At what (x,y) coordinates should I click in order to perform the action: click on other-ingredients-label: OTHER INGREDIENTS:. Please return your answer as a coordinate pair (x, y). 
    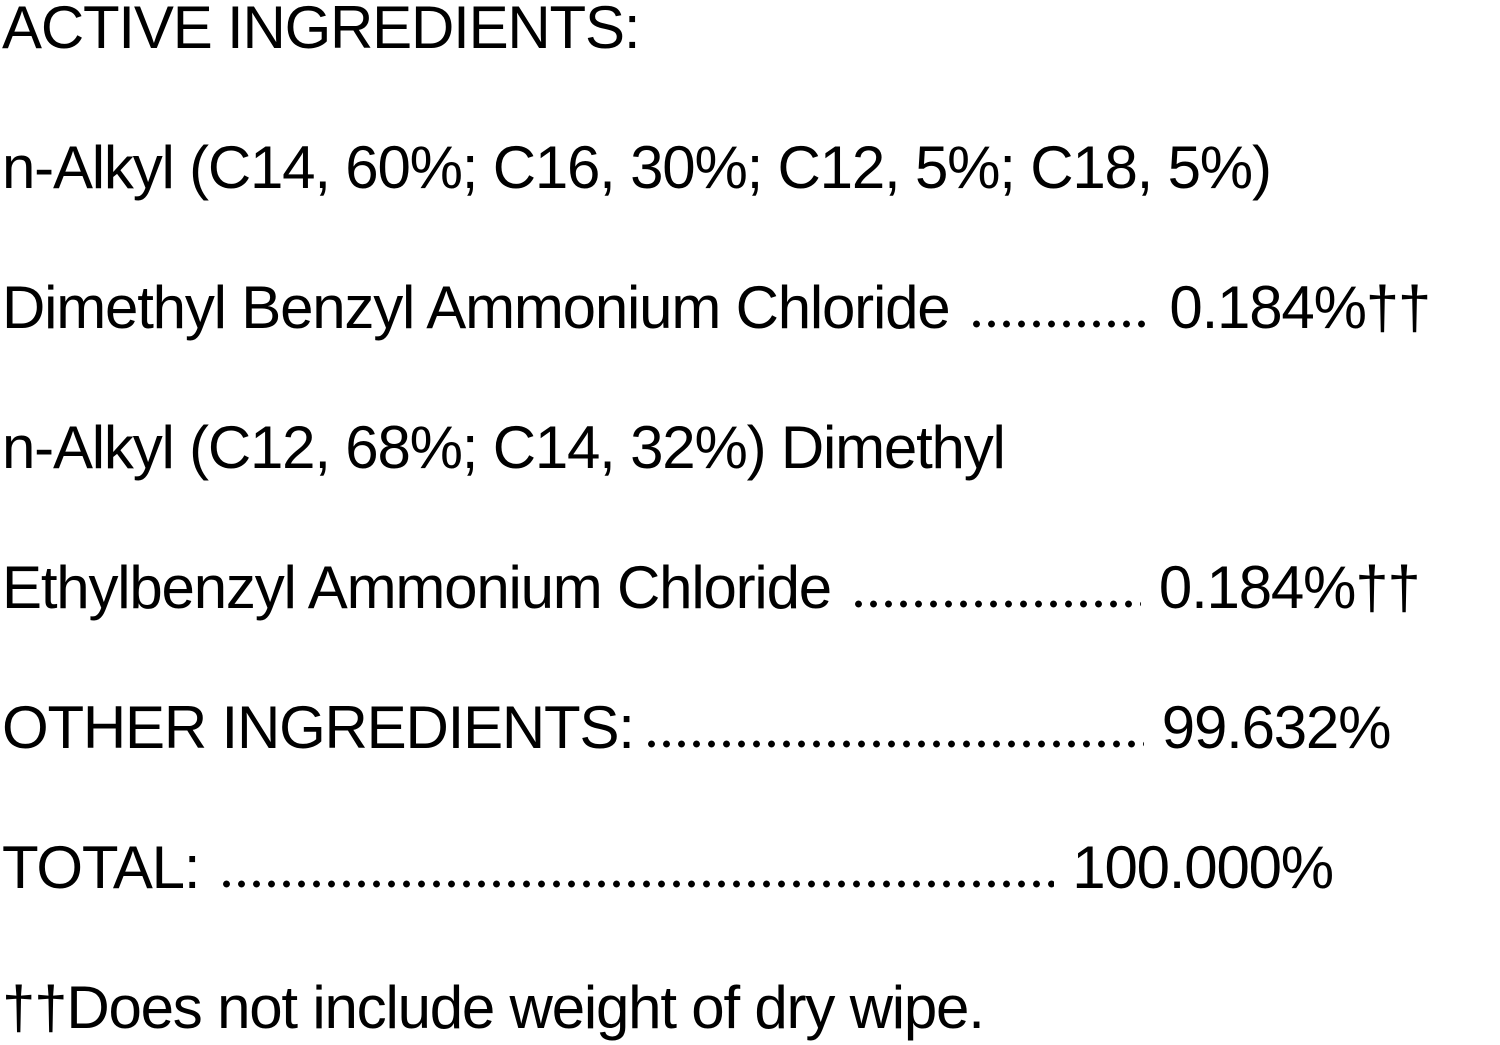
    Looking at the image, I should click on (318, 727).